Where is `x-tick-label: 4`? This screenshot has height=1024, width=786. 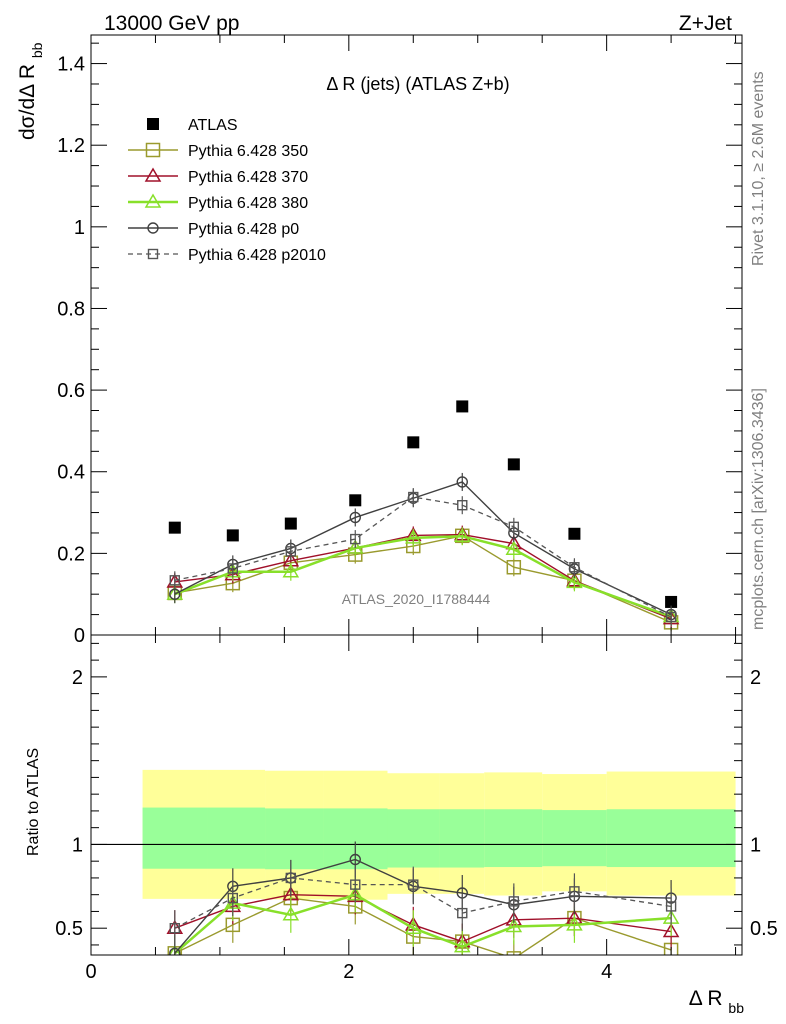
x-tick-label: 4 is located at coordinates (606, 972).